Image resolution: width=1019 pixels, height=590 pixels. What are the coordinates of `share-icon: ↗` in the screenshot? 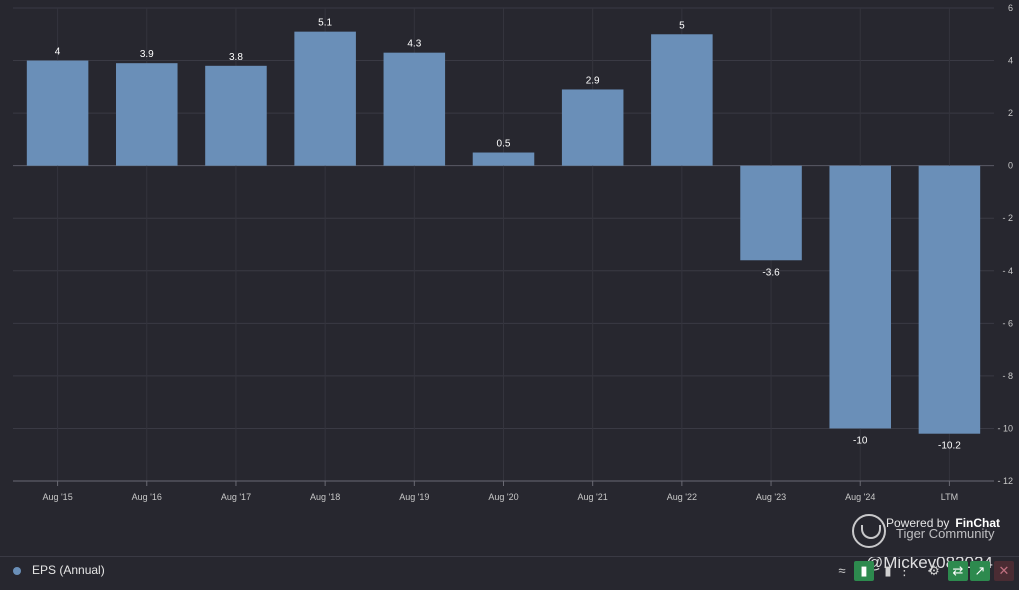 It's located at (980, 571).